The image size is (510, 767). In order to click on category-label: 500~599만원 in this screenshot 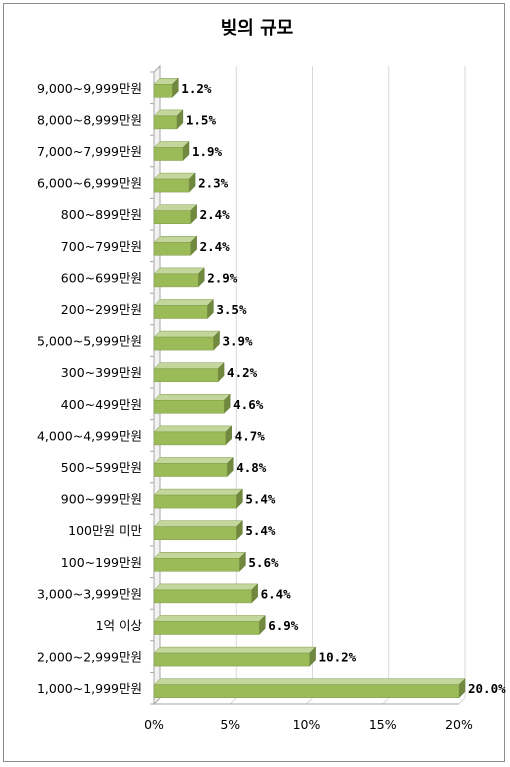, I will do `click(101, 467)`.